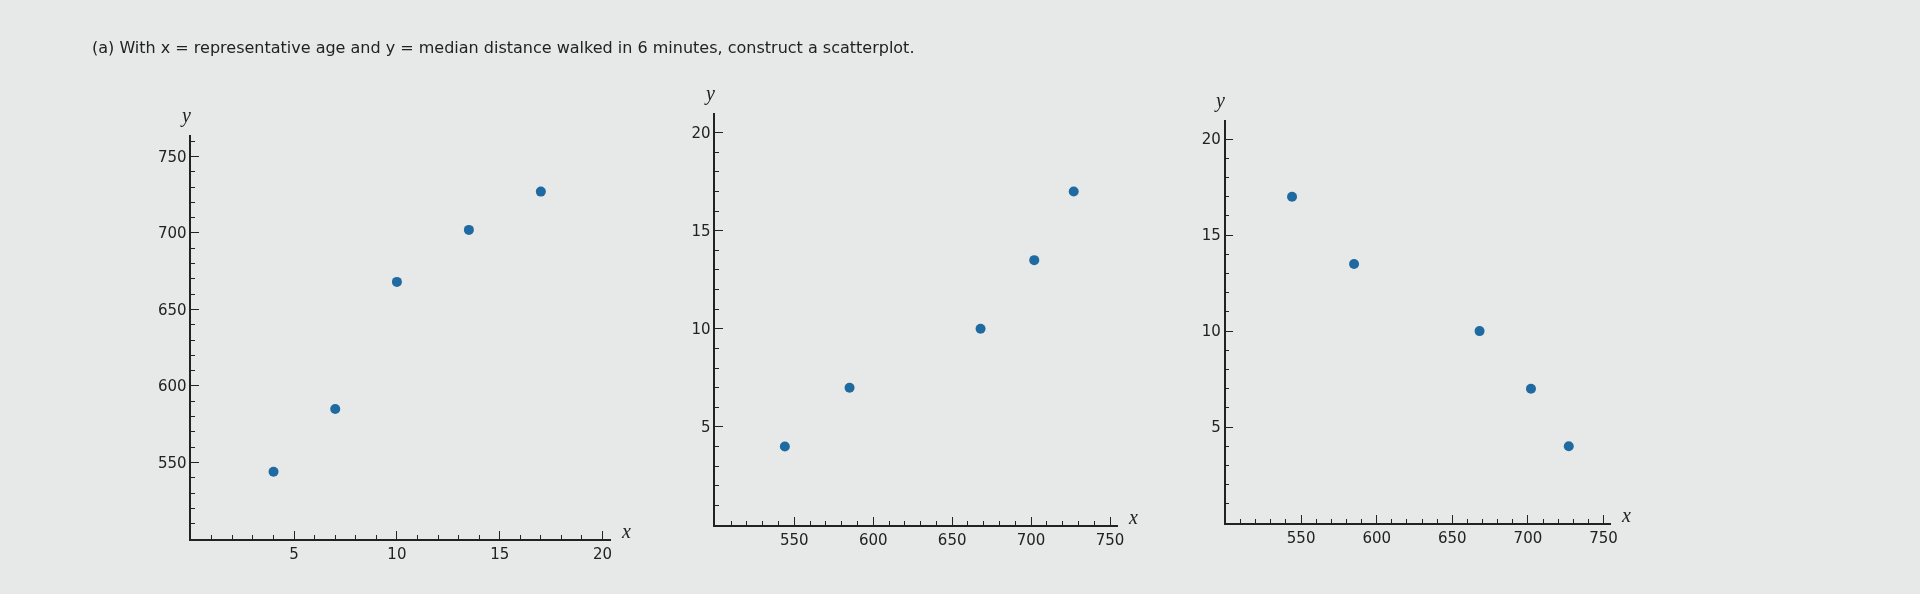 The image size is (1920, 594). Describe the element at coordinates (172, 462) in the screenshot. I see `y-tick-label: 550` at that location.